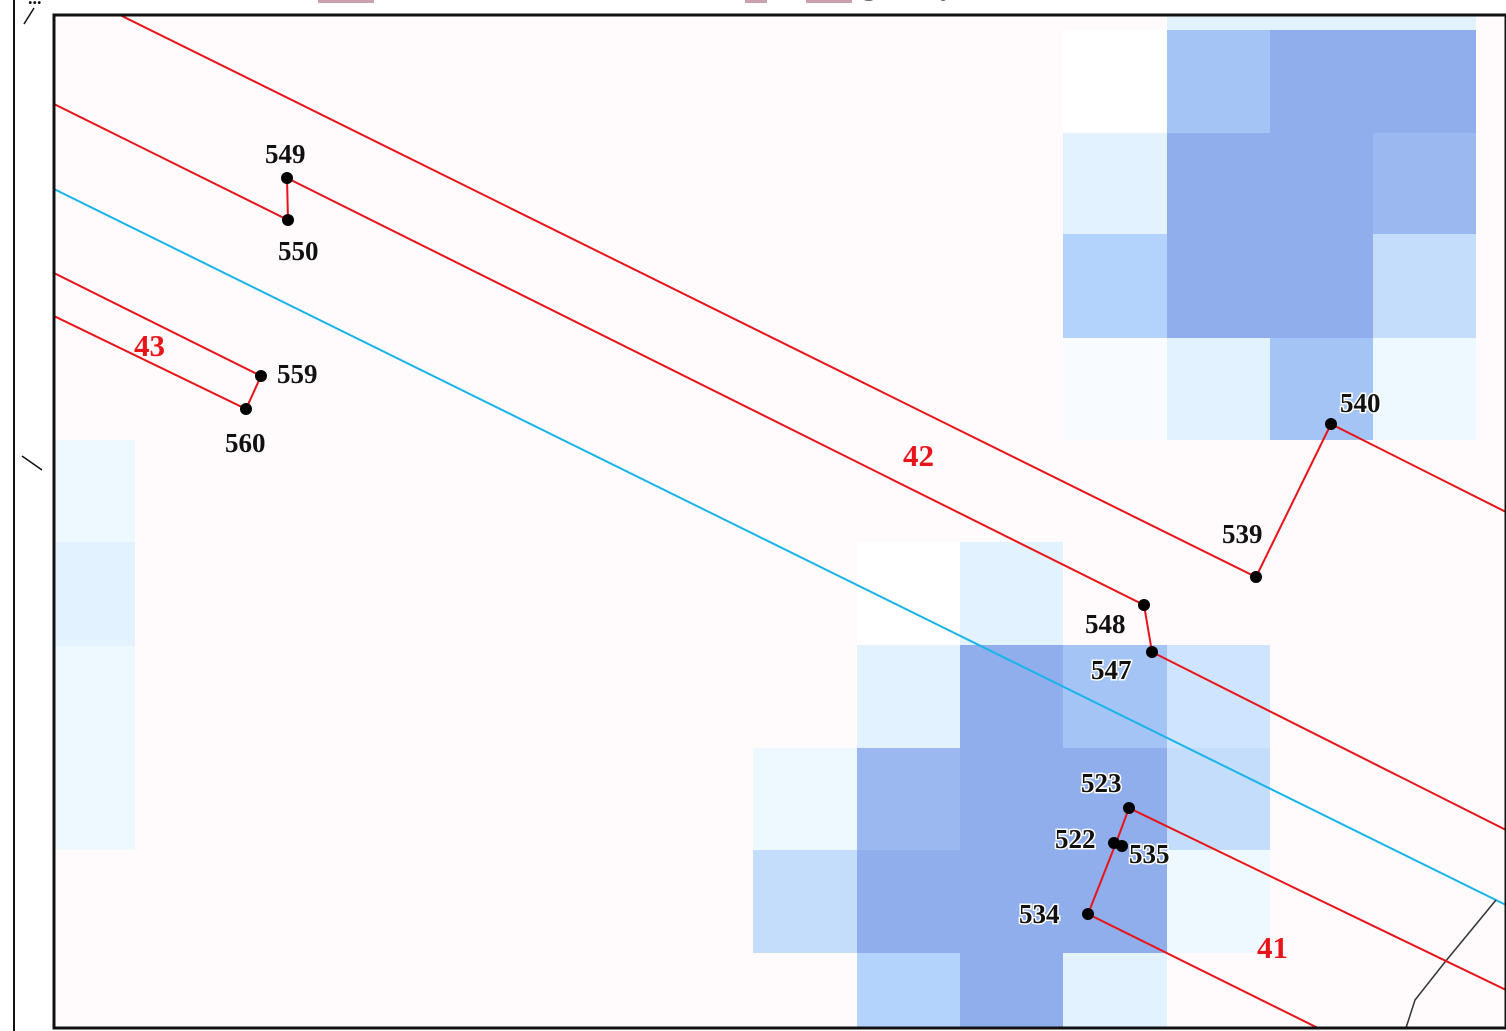 The image size is (1506, 1031). Describe the element at coordinates (918, 455) in the screenshot. I see `parcel-label-42: 42` at that location.